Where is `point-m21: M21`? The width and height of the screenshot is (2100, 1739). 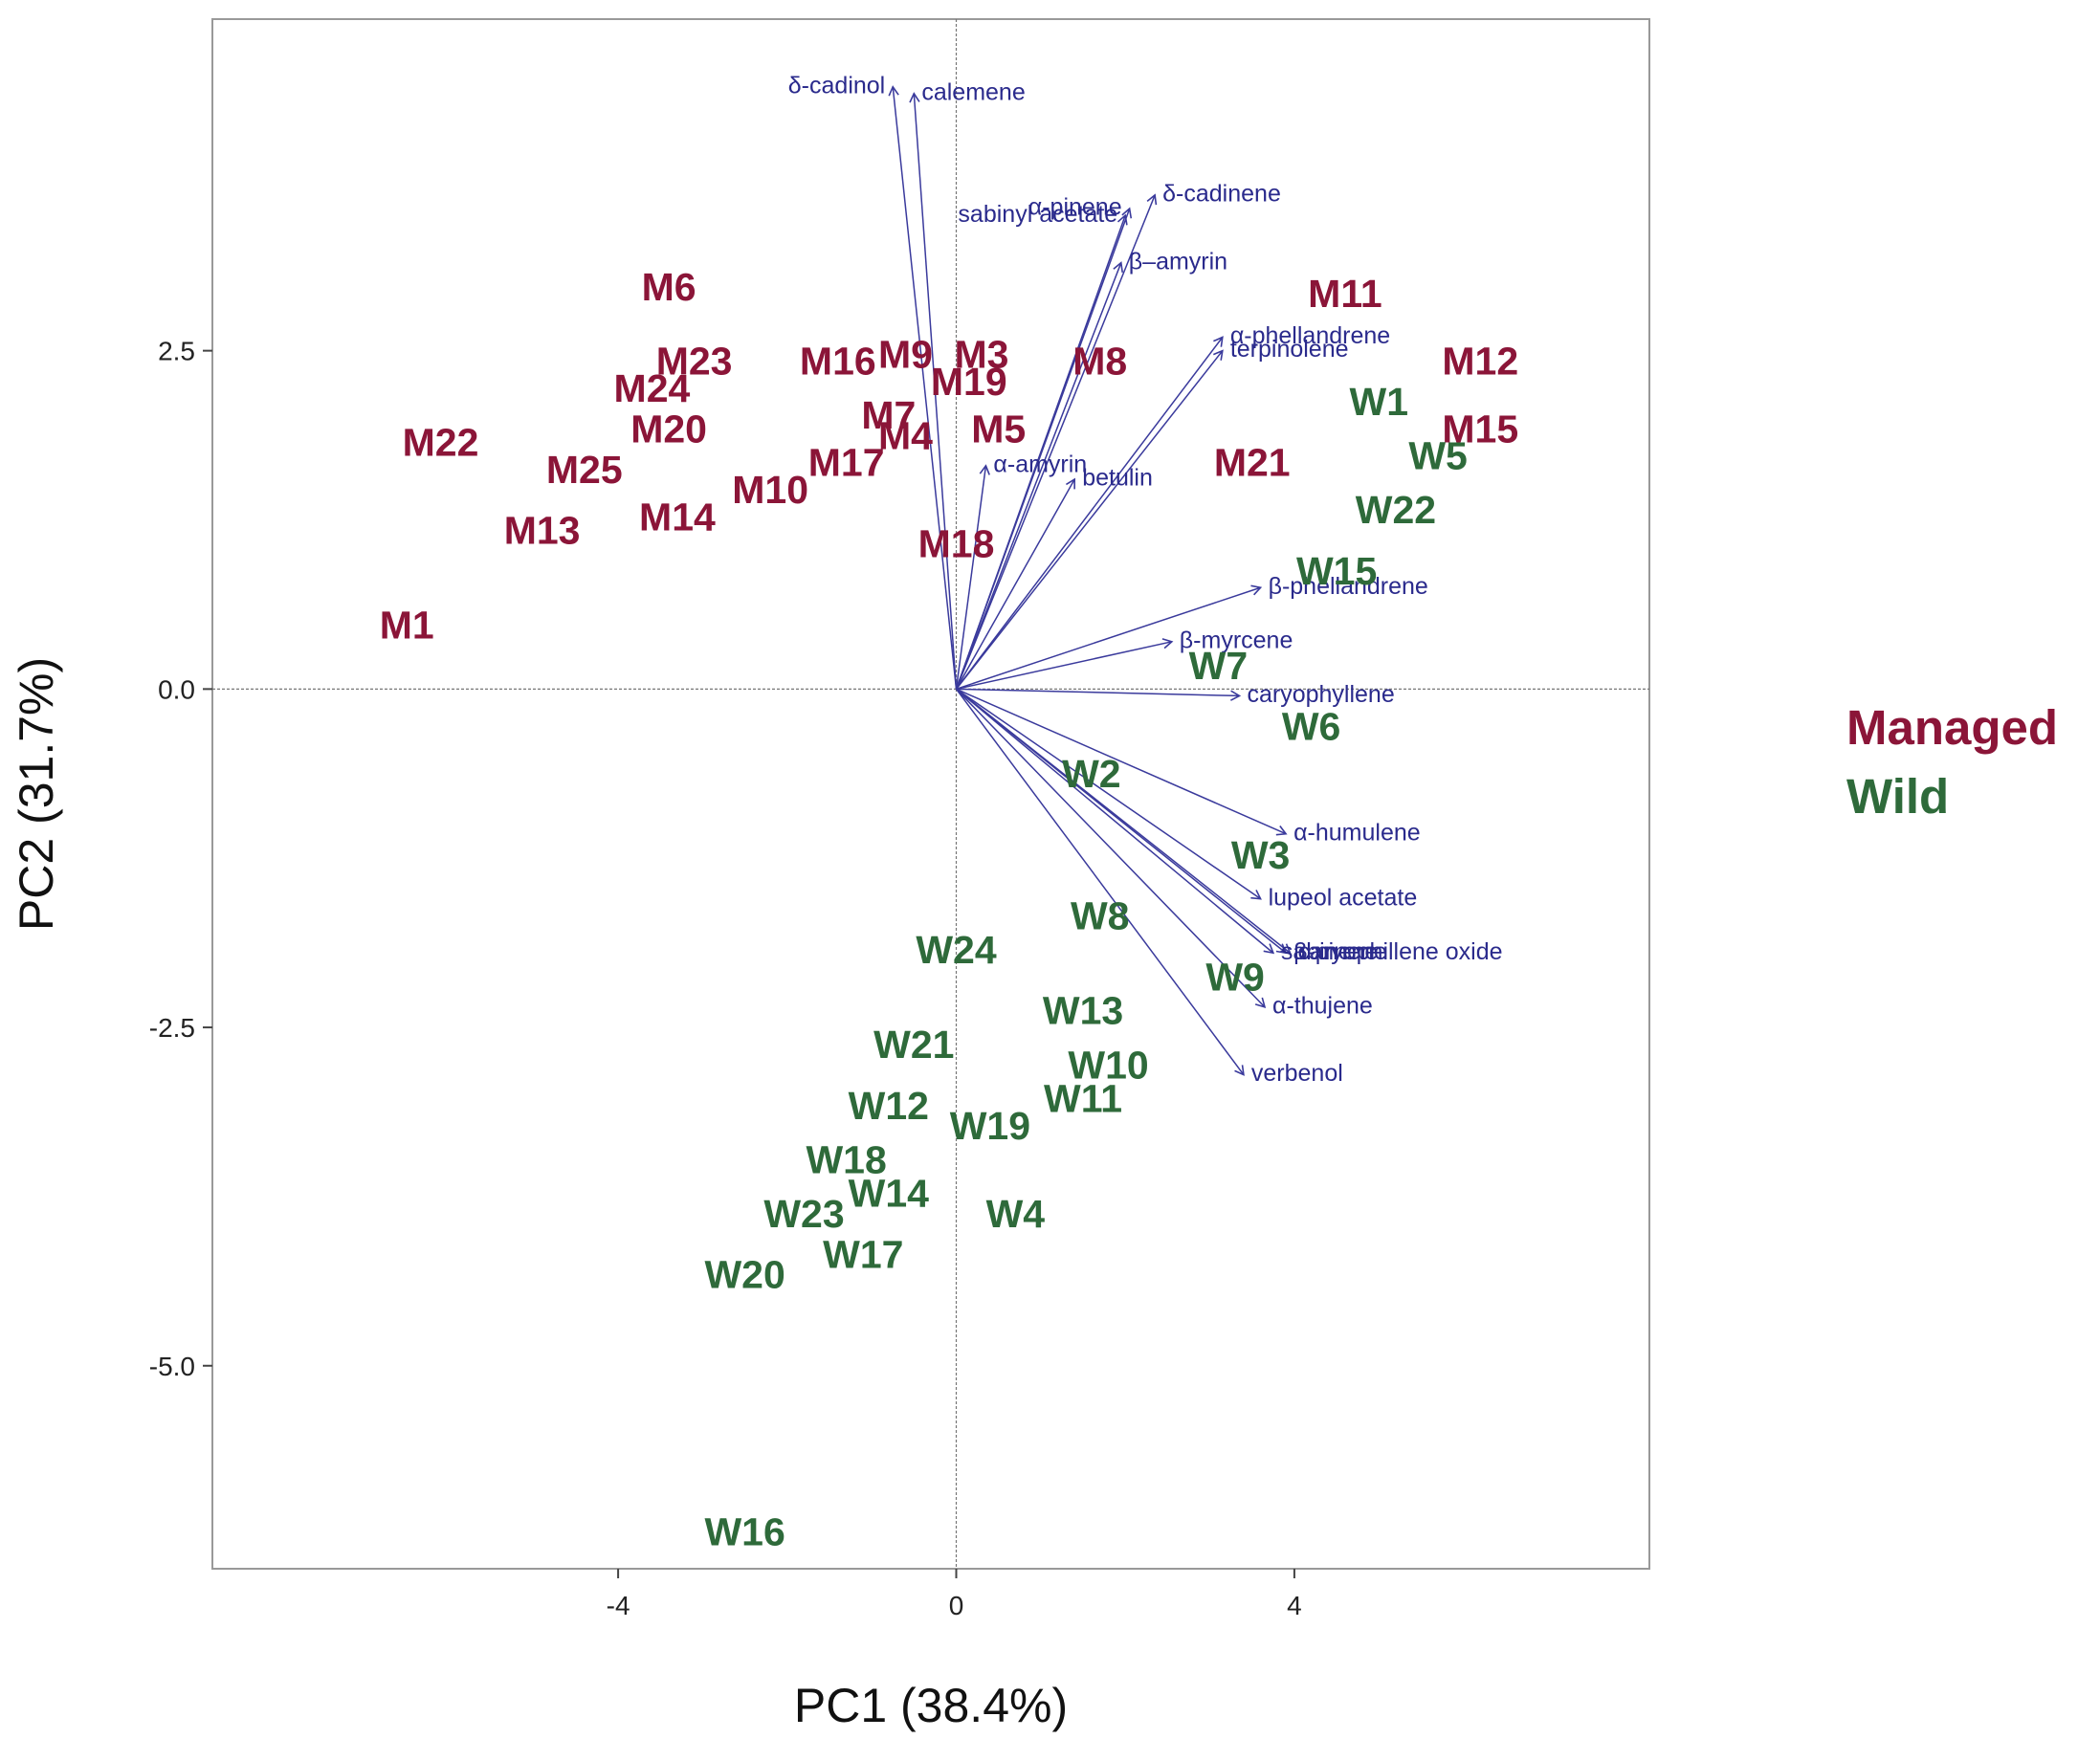
point-m21: M21 is located at coordinates (1253, 463).